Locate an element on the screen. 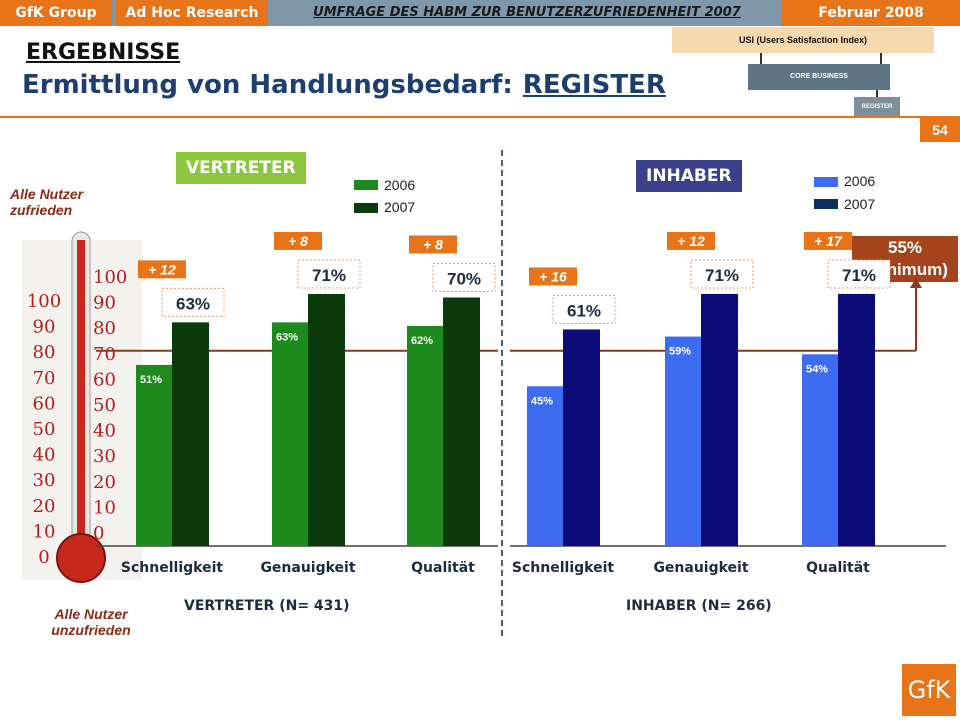 Image resolution: width=960 pixels, height=720 pixels. usi-box: USI (Users Satisfaction Index) is located at coordinates (803, 40).